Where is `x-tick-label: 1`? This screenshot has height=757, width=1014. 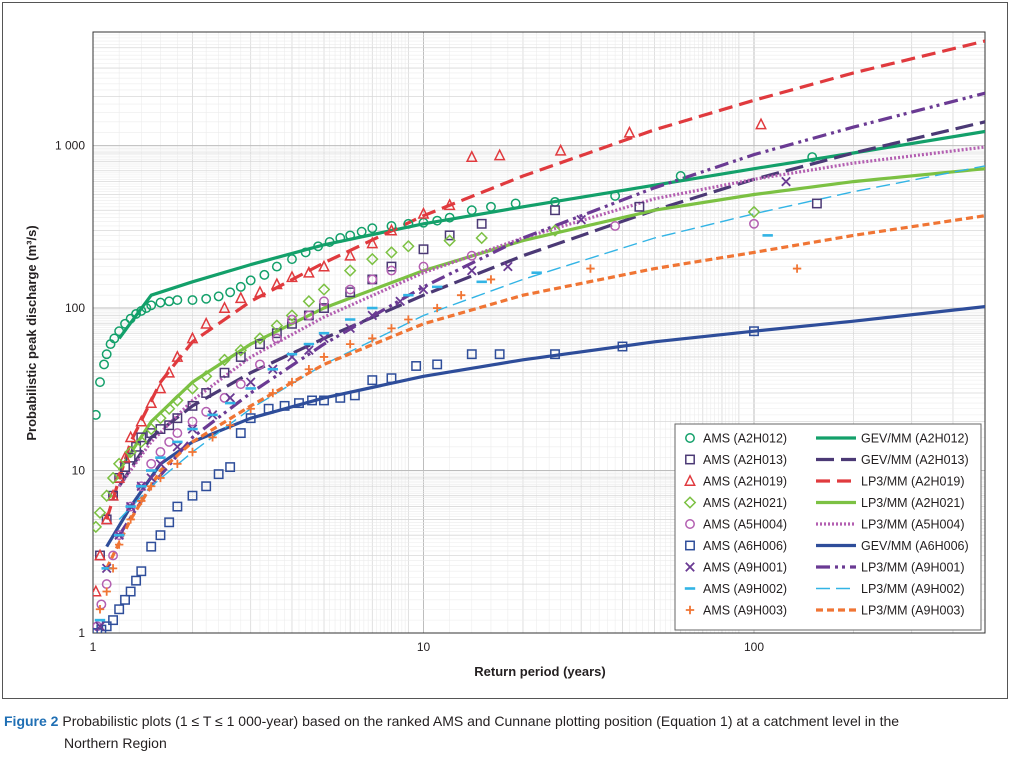 x-tick-label: 1 is located at coordinates (93, 647).